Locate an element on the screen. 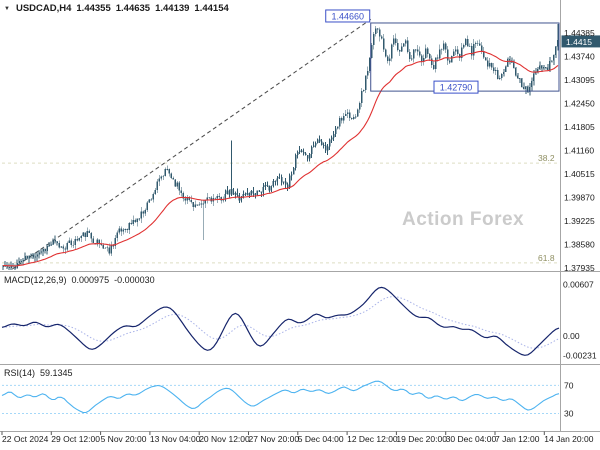 This screenshot has height=450, width=600. price-level-text: 1.44660 is located at coordinates (347, 16).